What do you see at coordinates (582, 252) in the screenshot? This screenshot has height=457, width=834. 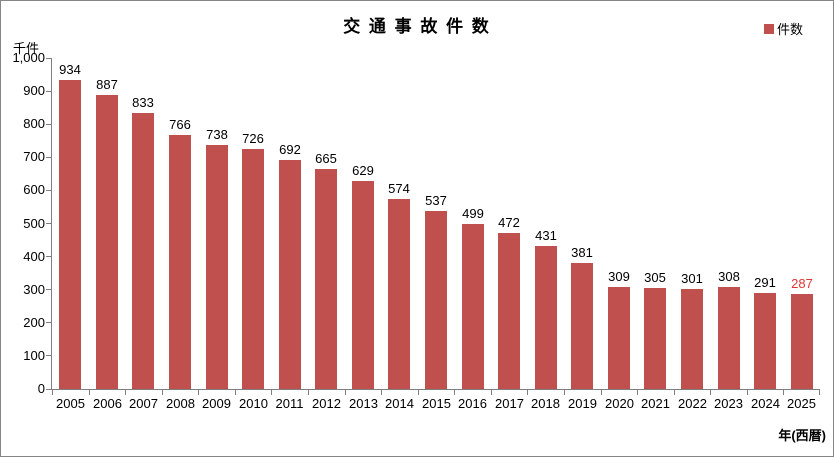 I see `bar-value-label: 381` at bounding box center [582, 252].